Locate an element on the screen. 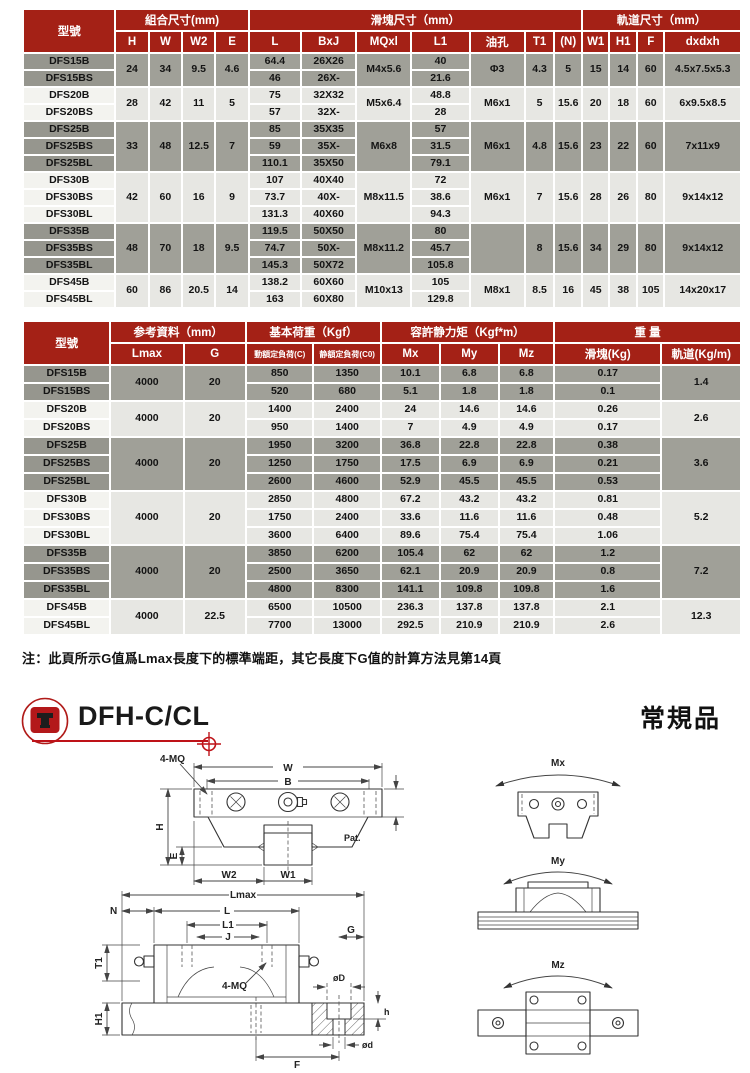 This screenshot has height=1073, width=750. value-cell: 4000 is located at coordinates (147, 383).